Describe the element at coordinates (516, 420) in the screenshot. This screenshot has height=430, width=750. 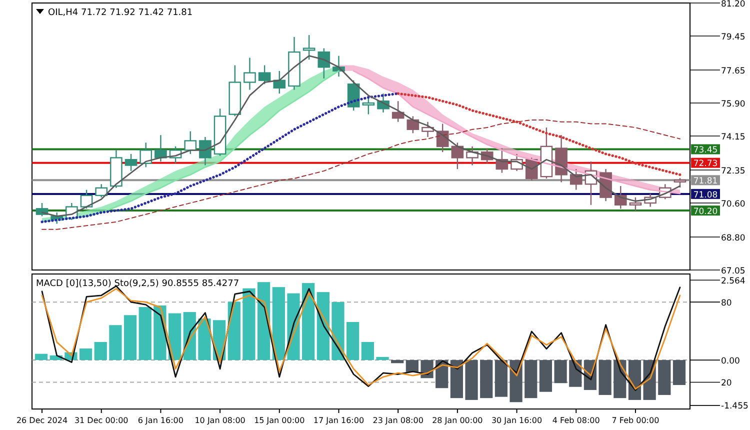
I see `x-tick-label: 30 Jan 16:00` at that location.